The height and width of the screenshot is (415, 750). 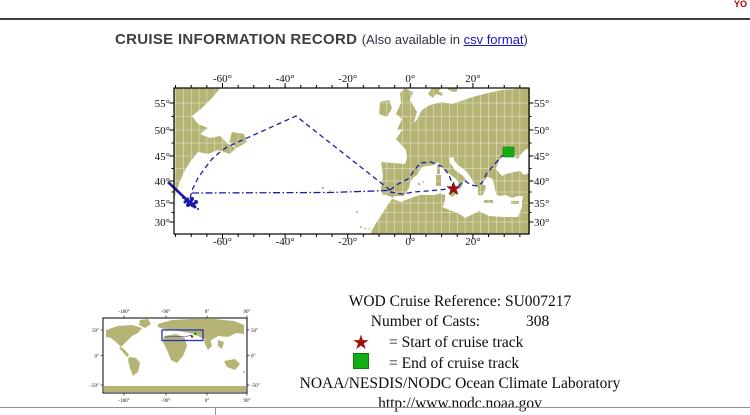 What do you see at coordinates (215, 411) in the screenshot?
I see `bottom-column-divider` at bounding box center [215, 411].